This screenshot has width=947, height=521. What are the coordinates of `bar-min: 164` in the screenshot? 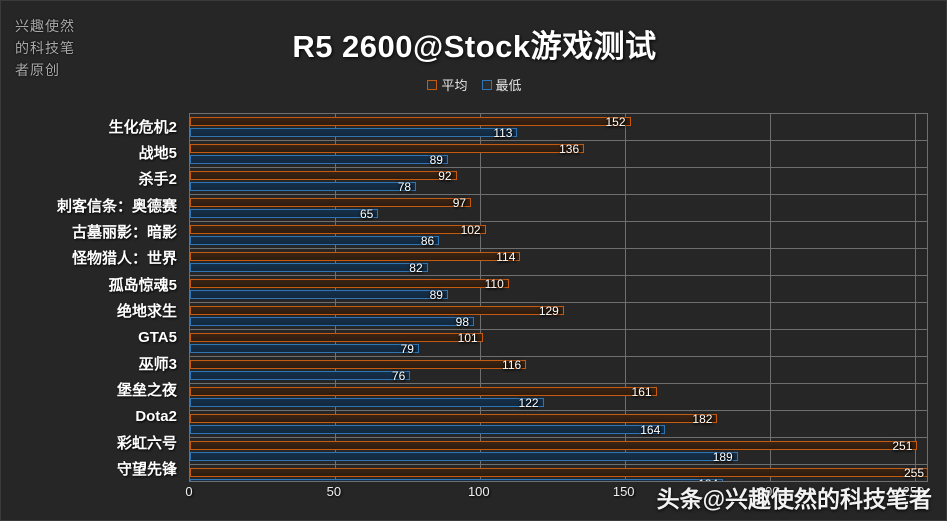 It's located at (428, 429).